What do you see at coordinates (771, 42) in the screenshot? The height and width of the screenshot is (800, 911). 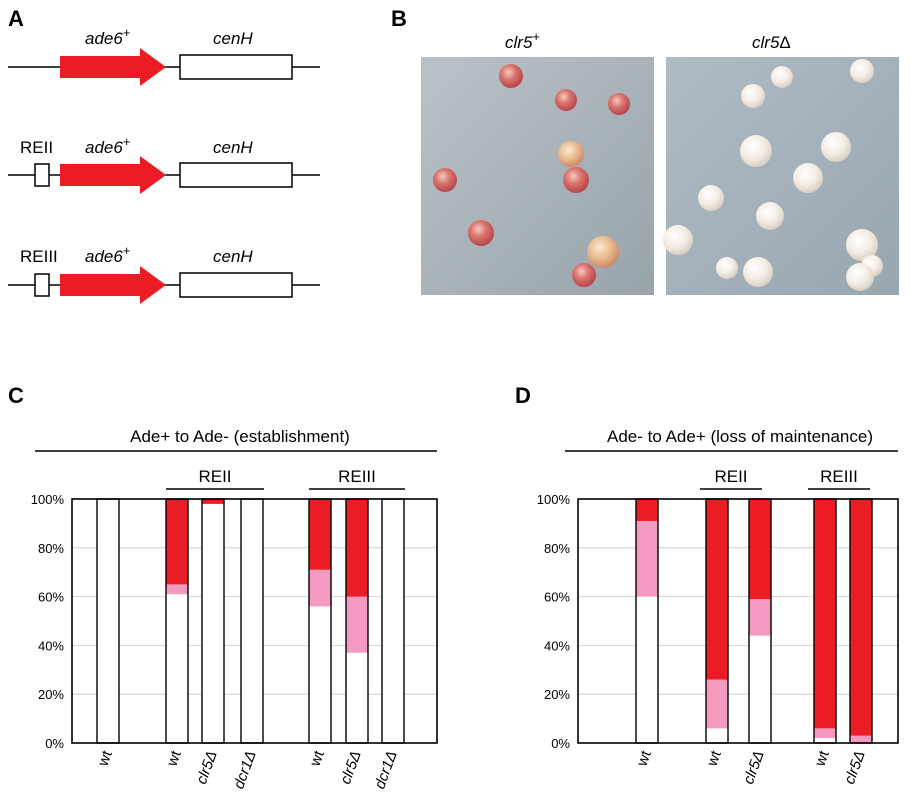 I see `clr5-delta-label: clr5Δ` at bounding box center [771, 42].